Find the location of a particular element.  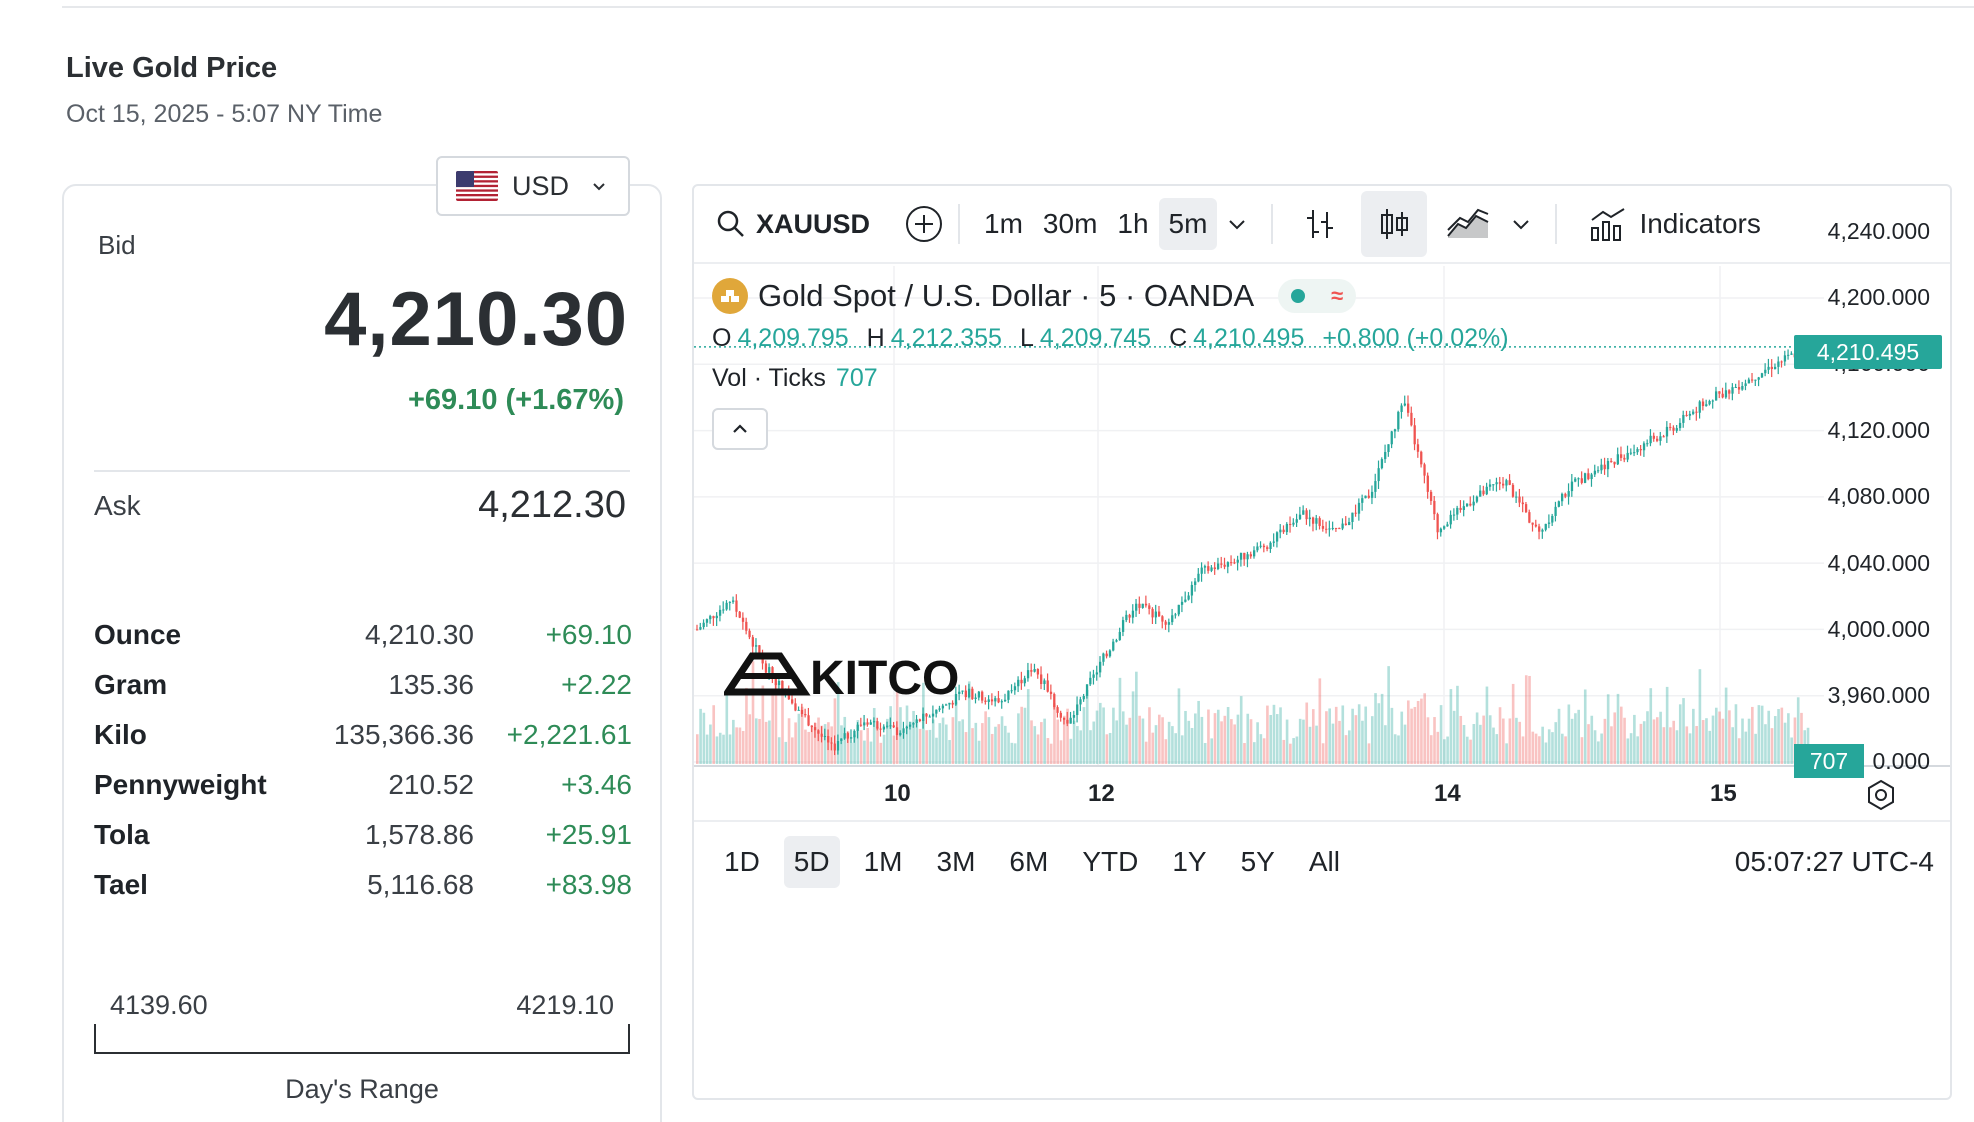

range-1d: 1D is located at coordinates (742, 861).